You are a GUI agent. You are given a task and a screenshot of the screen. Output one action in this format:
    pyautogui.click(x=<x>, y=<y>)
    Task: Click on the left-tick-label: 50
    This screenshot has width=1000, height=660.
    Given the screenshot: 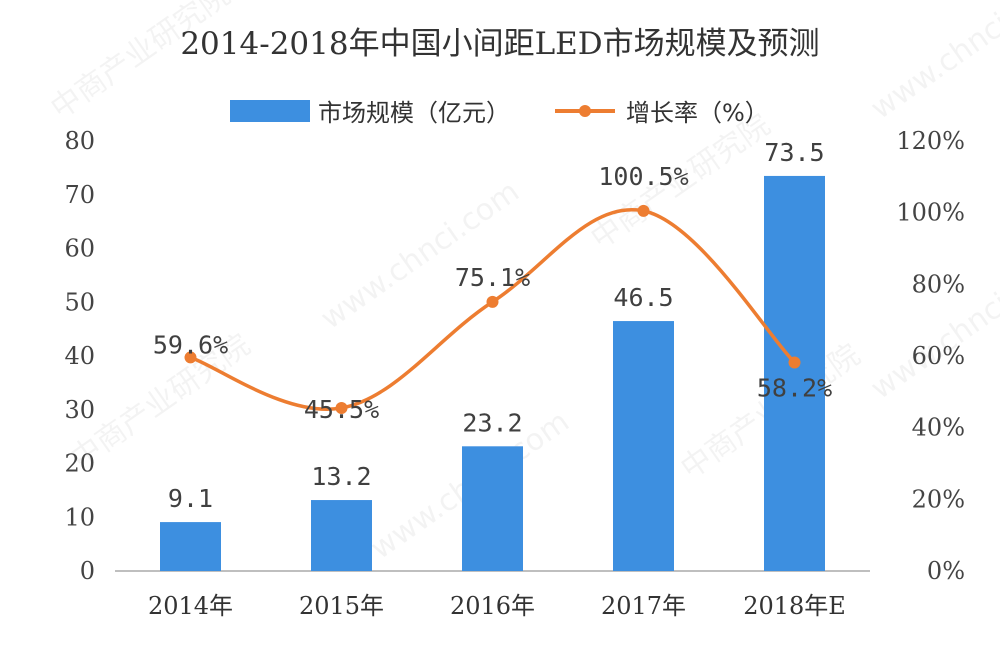 What is the action you would take?
    pyautogui.click(x=79, y=302)
    